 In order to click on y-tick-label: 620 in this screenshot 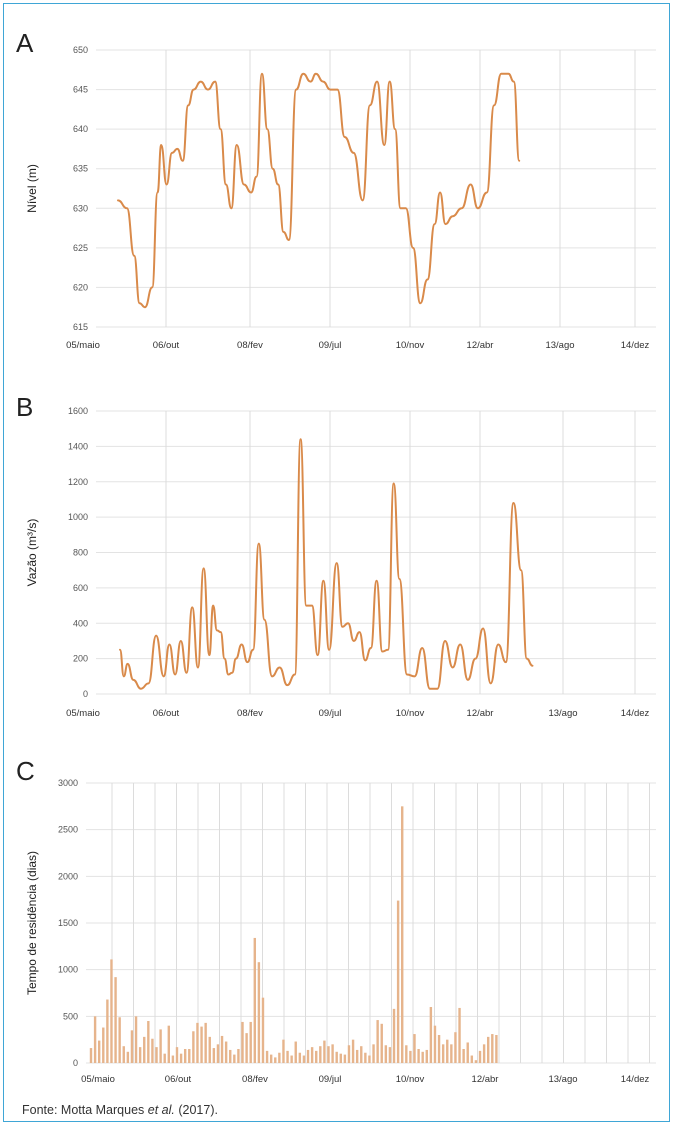, I will do `click(80, 287)`.